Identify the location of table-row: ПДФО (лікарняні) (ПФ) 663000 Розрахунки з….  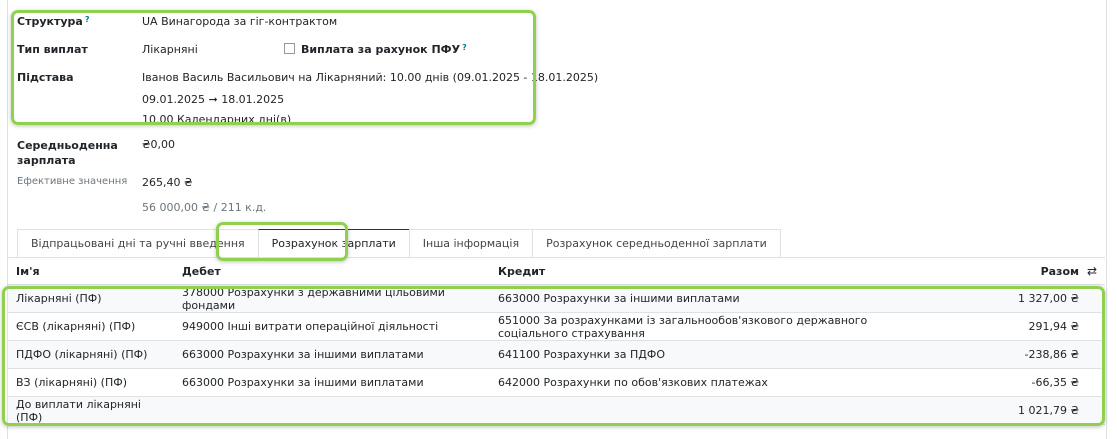
(556, 354).